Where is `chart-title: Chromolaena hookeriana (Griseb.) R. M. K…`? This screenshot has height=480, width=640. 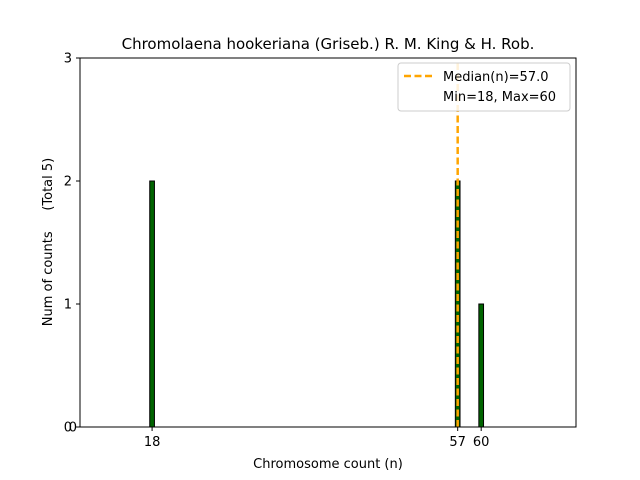 chart-title: Chromolaena hookeriana (Griseb.) R. M. K… is located at coordinates (328, 44).